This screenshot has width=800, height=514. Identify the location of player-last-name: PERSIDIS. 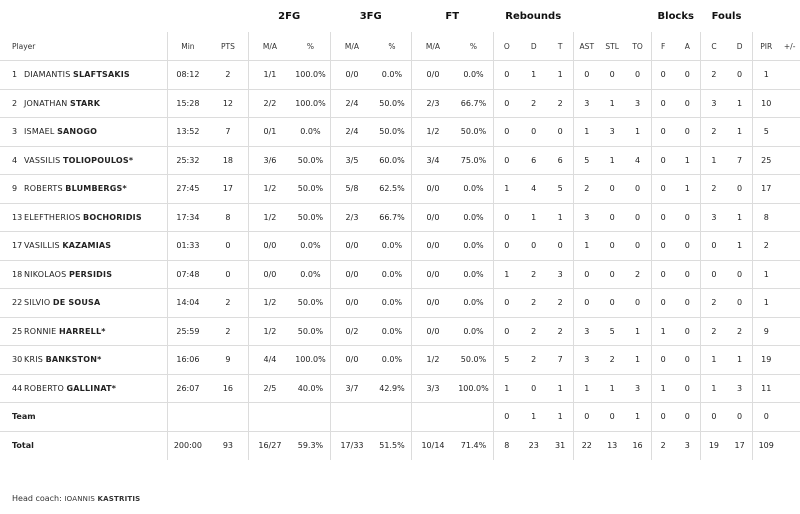
(90, 274).